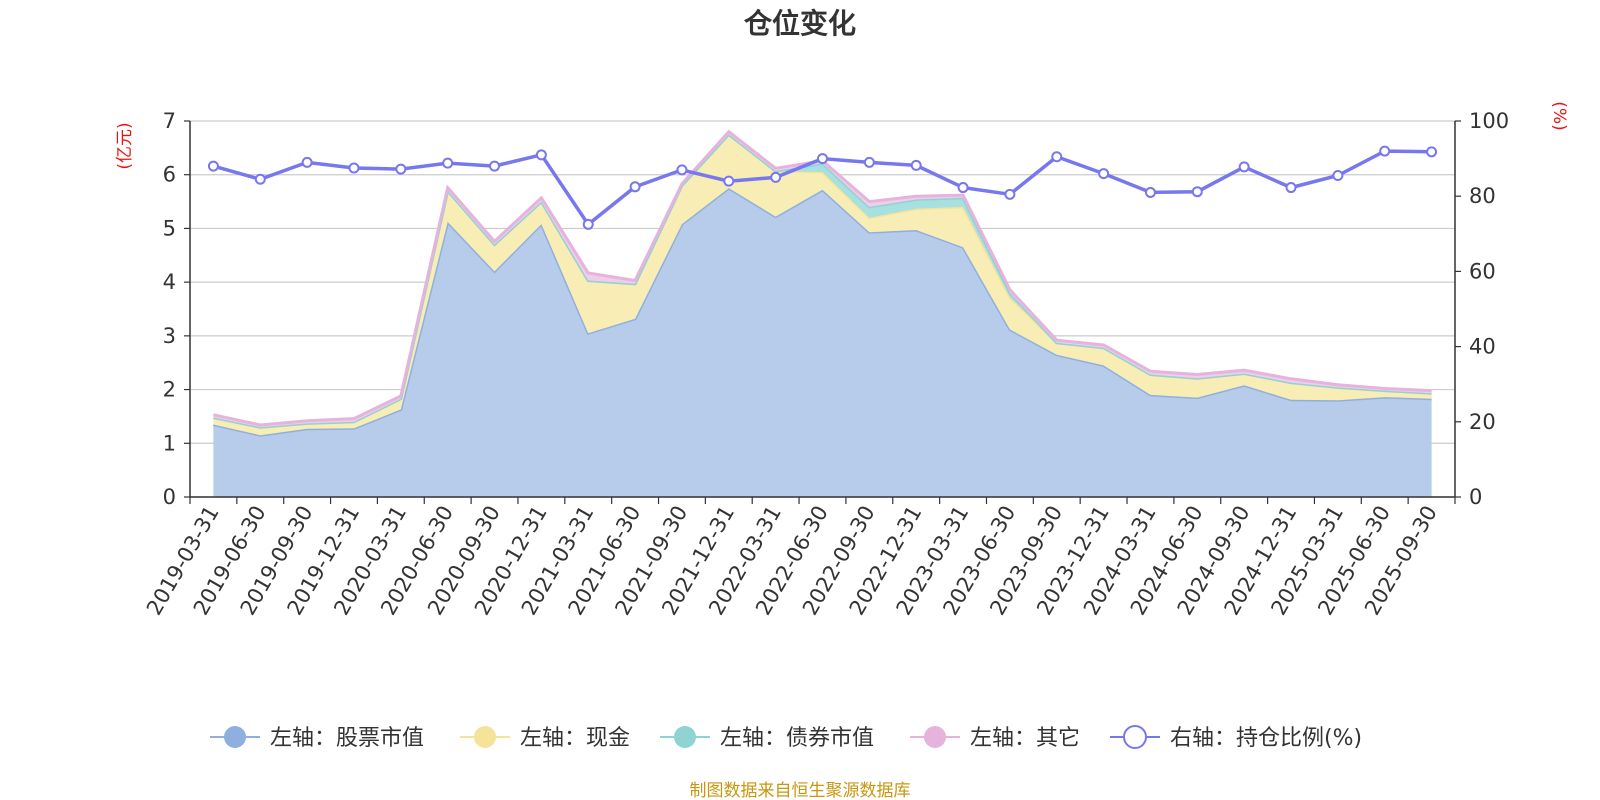 This screenshot has width=1600, height=800. Describe the element at coordinates (1482, 271) in the screenshot. I see `right-axis-tick-label: 60` at that location.